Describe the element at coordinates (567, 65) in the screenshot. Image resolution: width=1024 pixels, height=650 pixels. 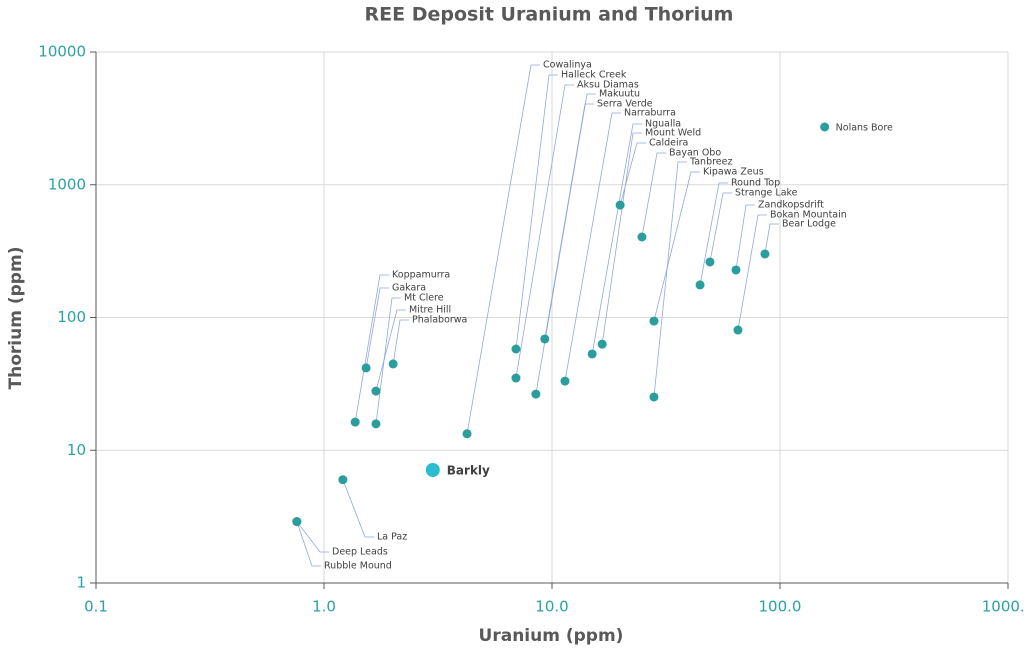
I see `point-label: Cowalinya` at that location.